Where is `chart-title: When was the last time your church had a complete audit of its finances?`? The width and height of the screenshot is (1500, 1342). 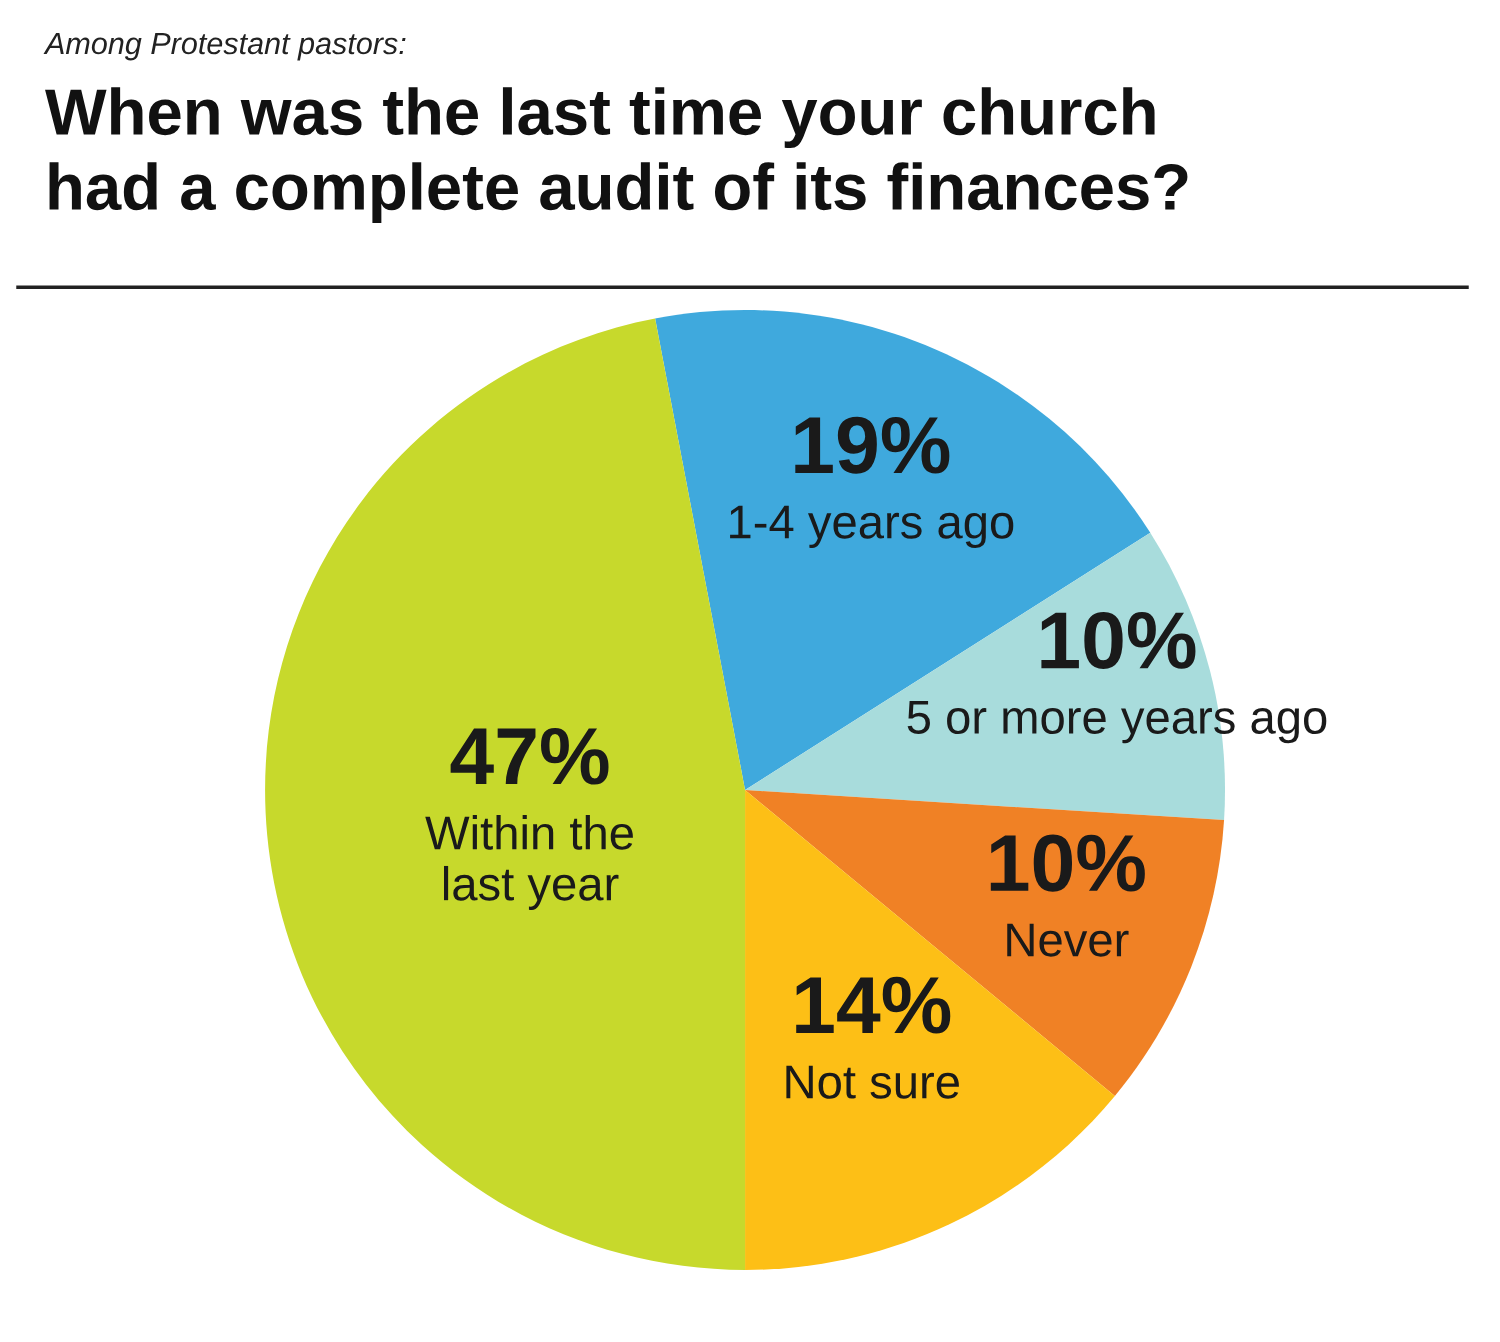
chart-title: When was the last time your church had a complete audit of its finances? is located at coordinates (616, 155).